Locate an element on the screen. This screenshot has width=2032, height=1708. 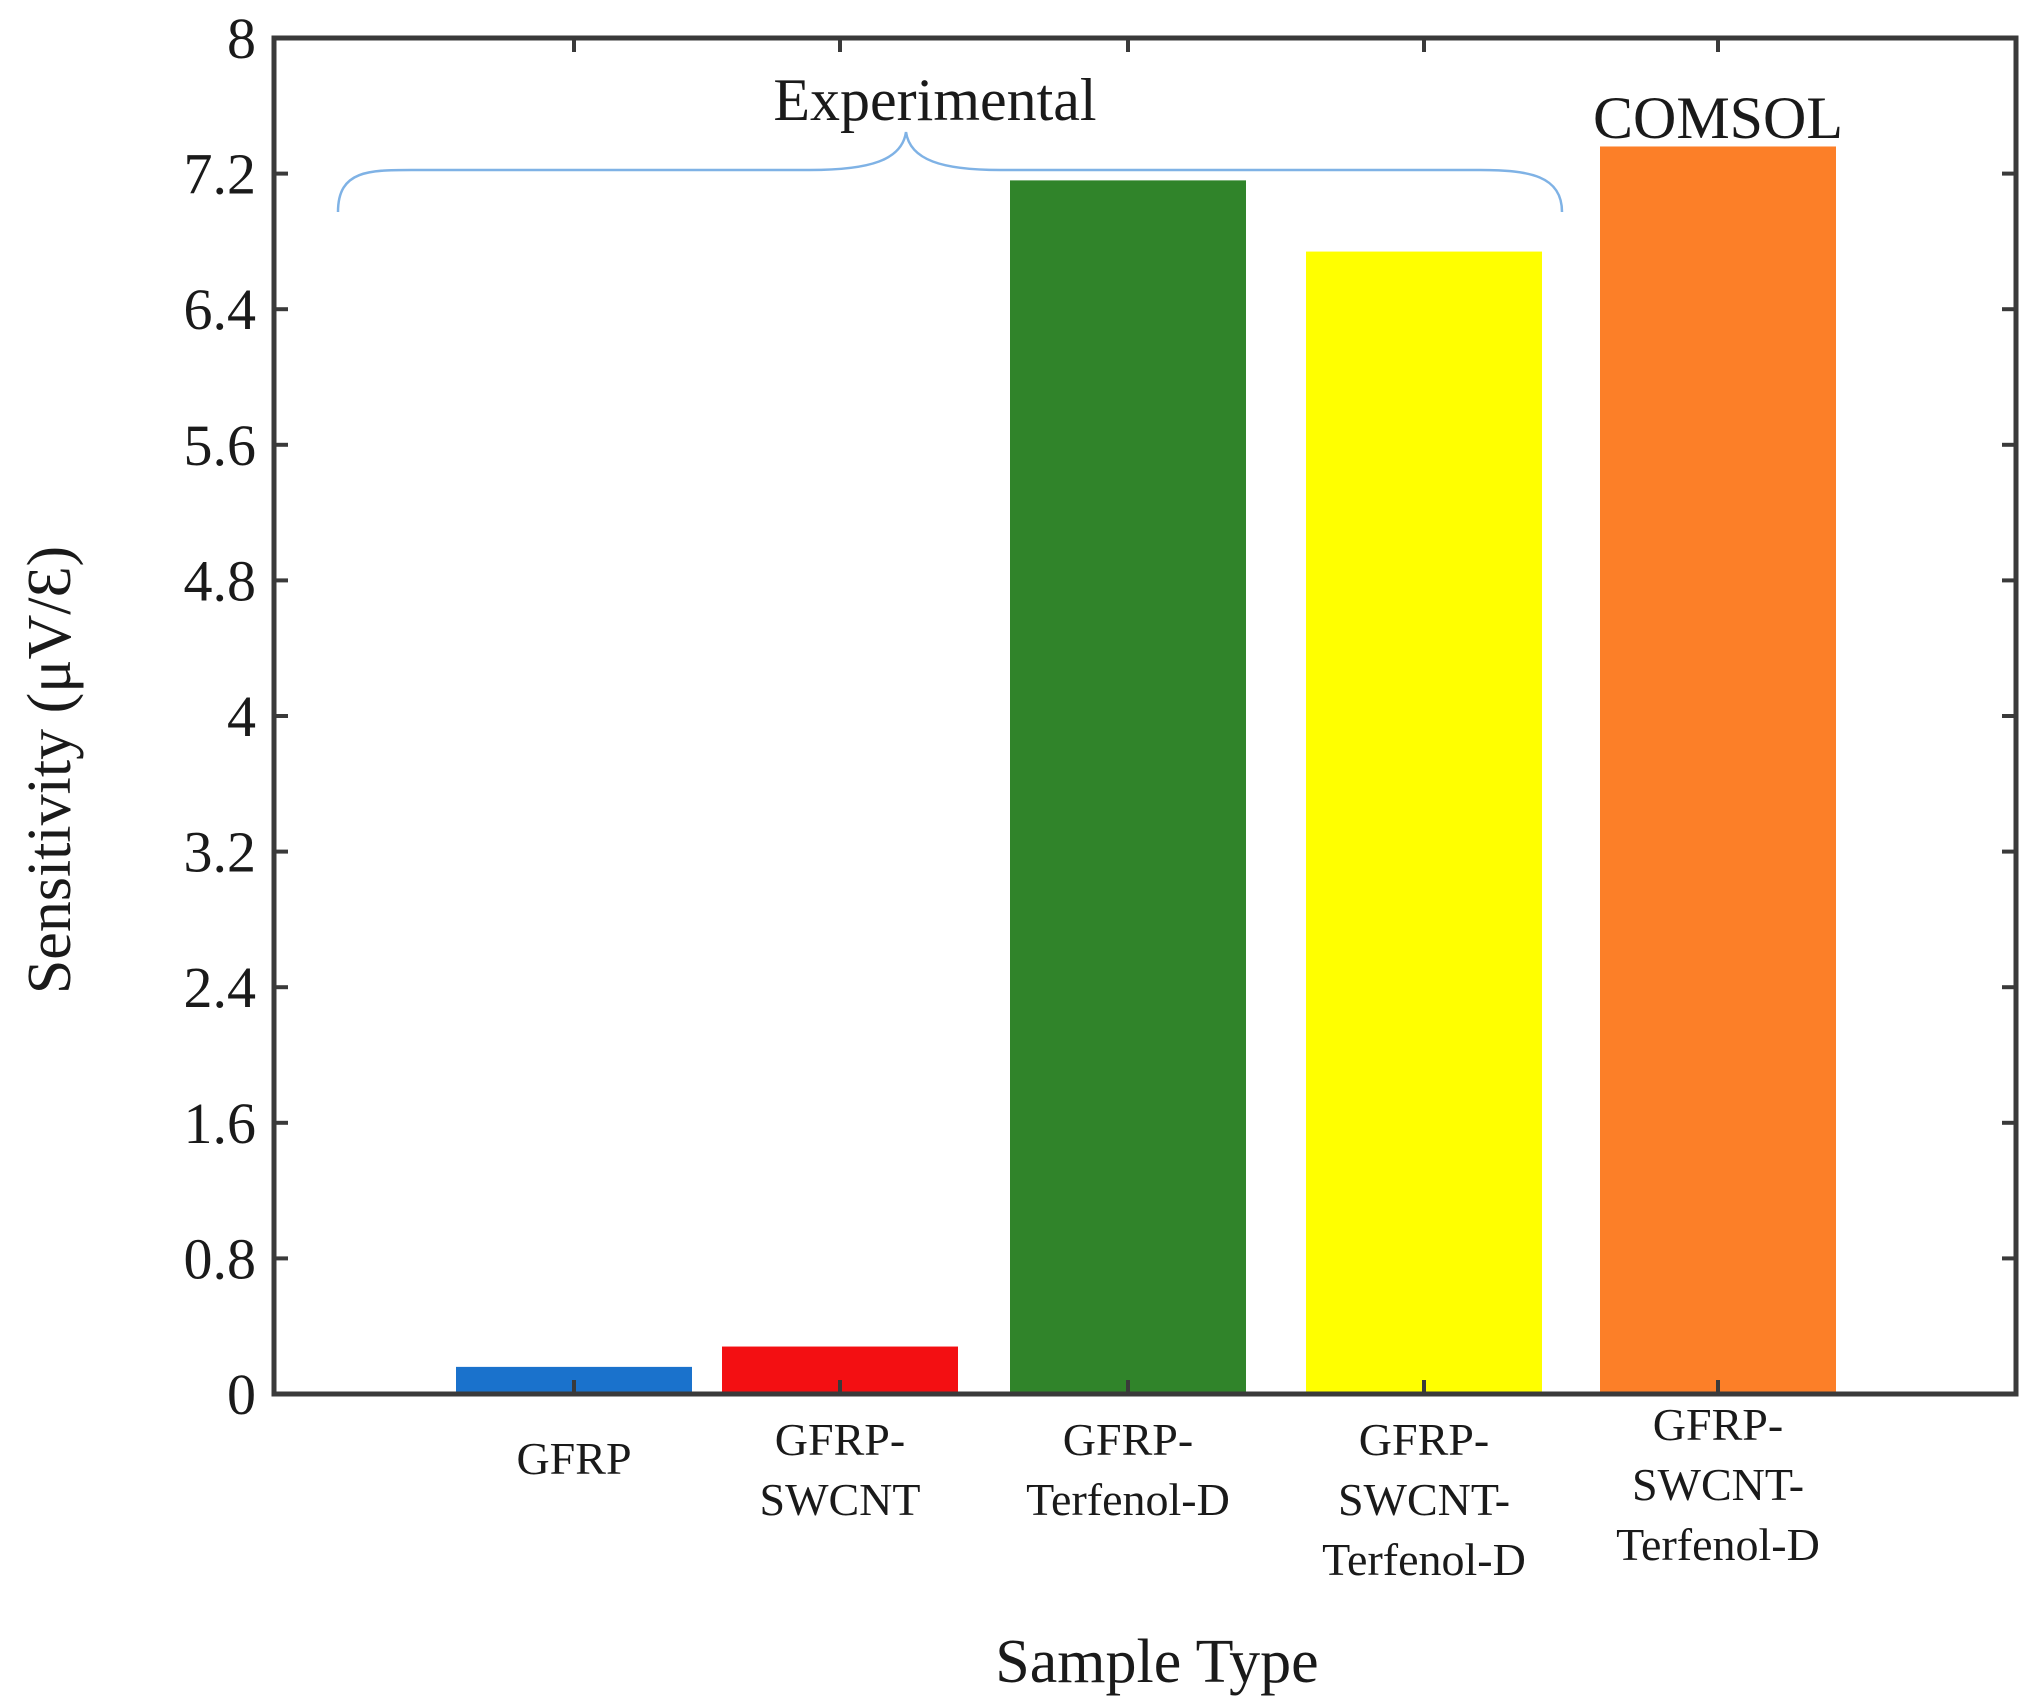
y-tick-label: 5.6 is located at coordinates (220, 445).